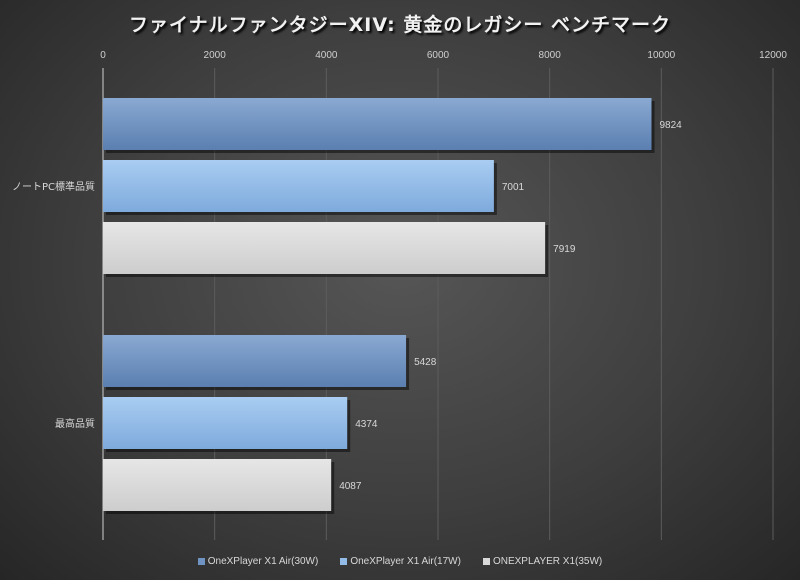  I want to click on x-tick-label: 2000, so click(215, 55).